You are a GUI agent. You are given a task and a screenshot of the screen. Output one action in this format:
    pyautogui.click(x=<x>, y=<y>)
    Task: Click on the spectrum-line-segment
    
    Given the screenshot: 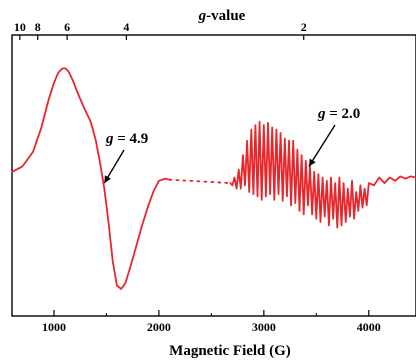 What is the action you would take?
    pyautogui.click(x=322, y=174)
    